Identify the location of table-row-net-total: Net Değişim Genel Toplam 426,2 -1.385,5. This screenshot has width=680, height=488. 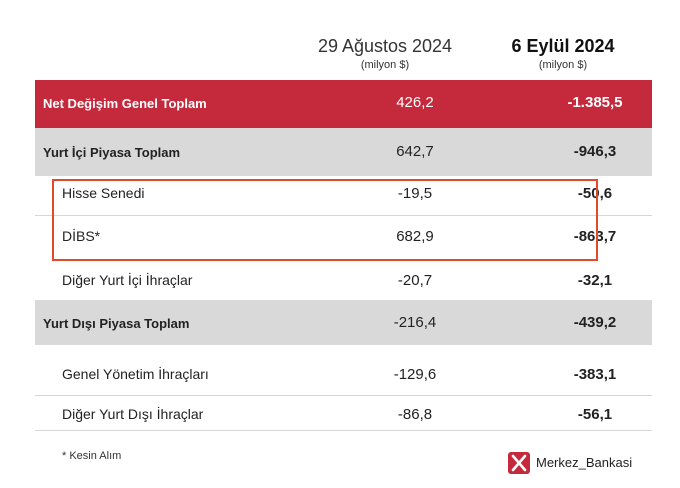
(343, 104).